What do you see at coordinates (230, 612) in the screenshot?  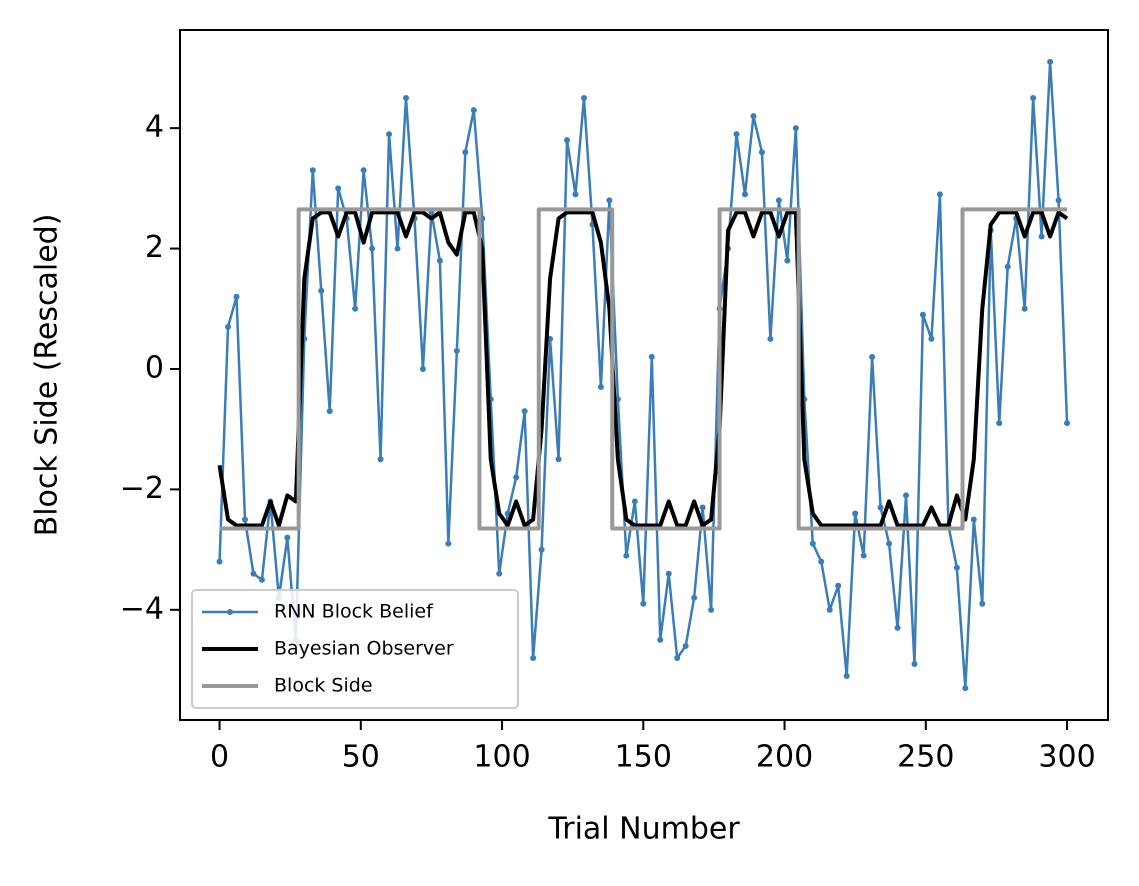 I see `legend-marker` at bounding box center [230, 612].